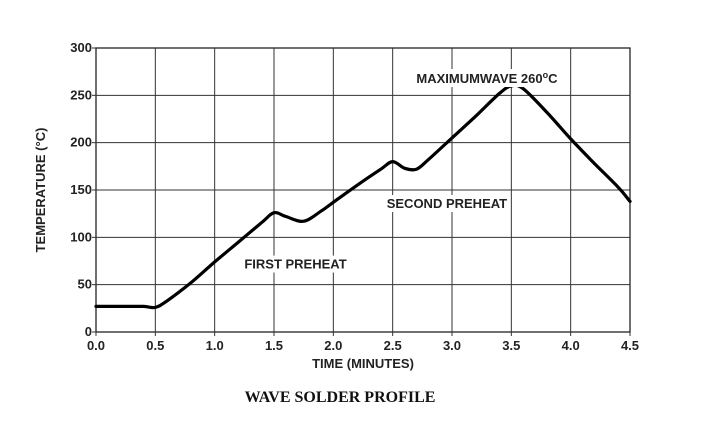  I want to click on annotation-label: SECOND PREHEAT, so click(447, 203).